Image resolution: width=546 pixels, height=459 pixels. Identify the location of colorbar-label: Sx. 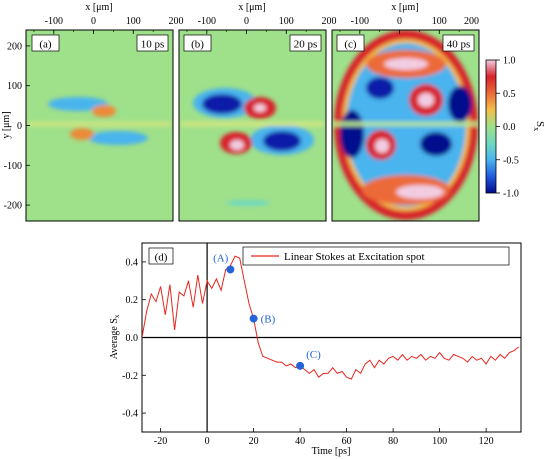
(539, 126).